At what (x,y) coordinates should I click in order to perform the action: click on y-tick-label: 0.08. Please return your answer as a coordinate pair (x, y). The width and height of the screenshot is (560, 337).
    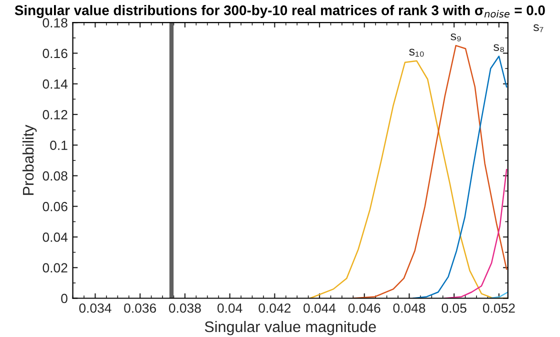
    Looking at the image, I should click on (55, 176).